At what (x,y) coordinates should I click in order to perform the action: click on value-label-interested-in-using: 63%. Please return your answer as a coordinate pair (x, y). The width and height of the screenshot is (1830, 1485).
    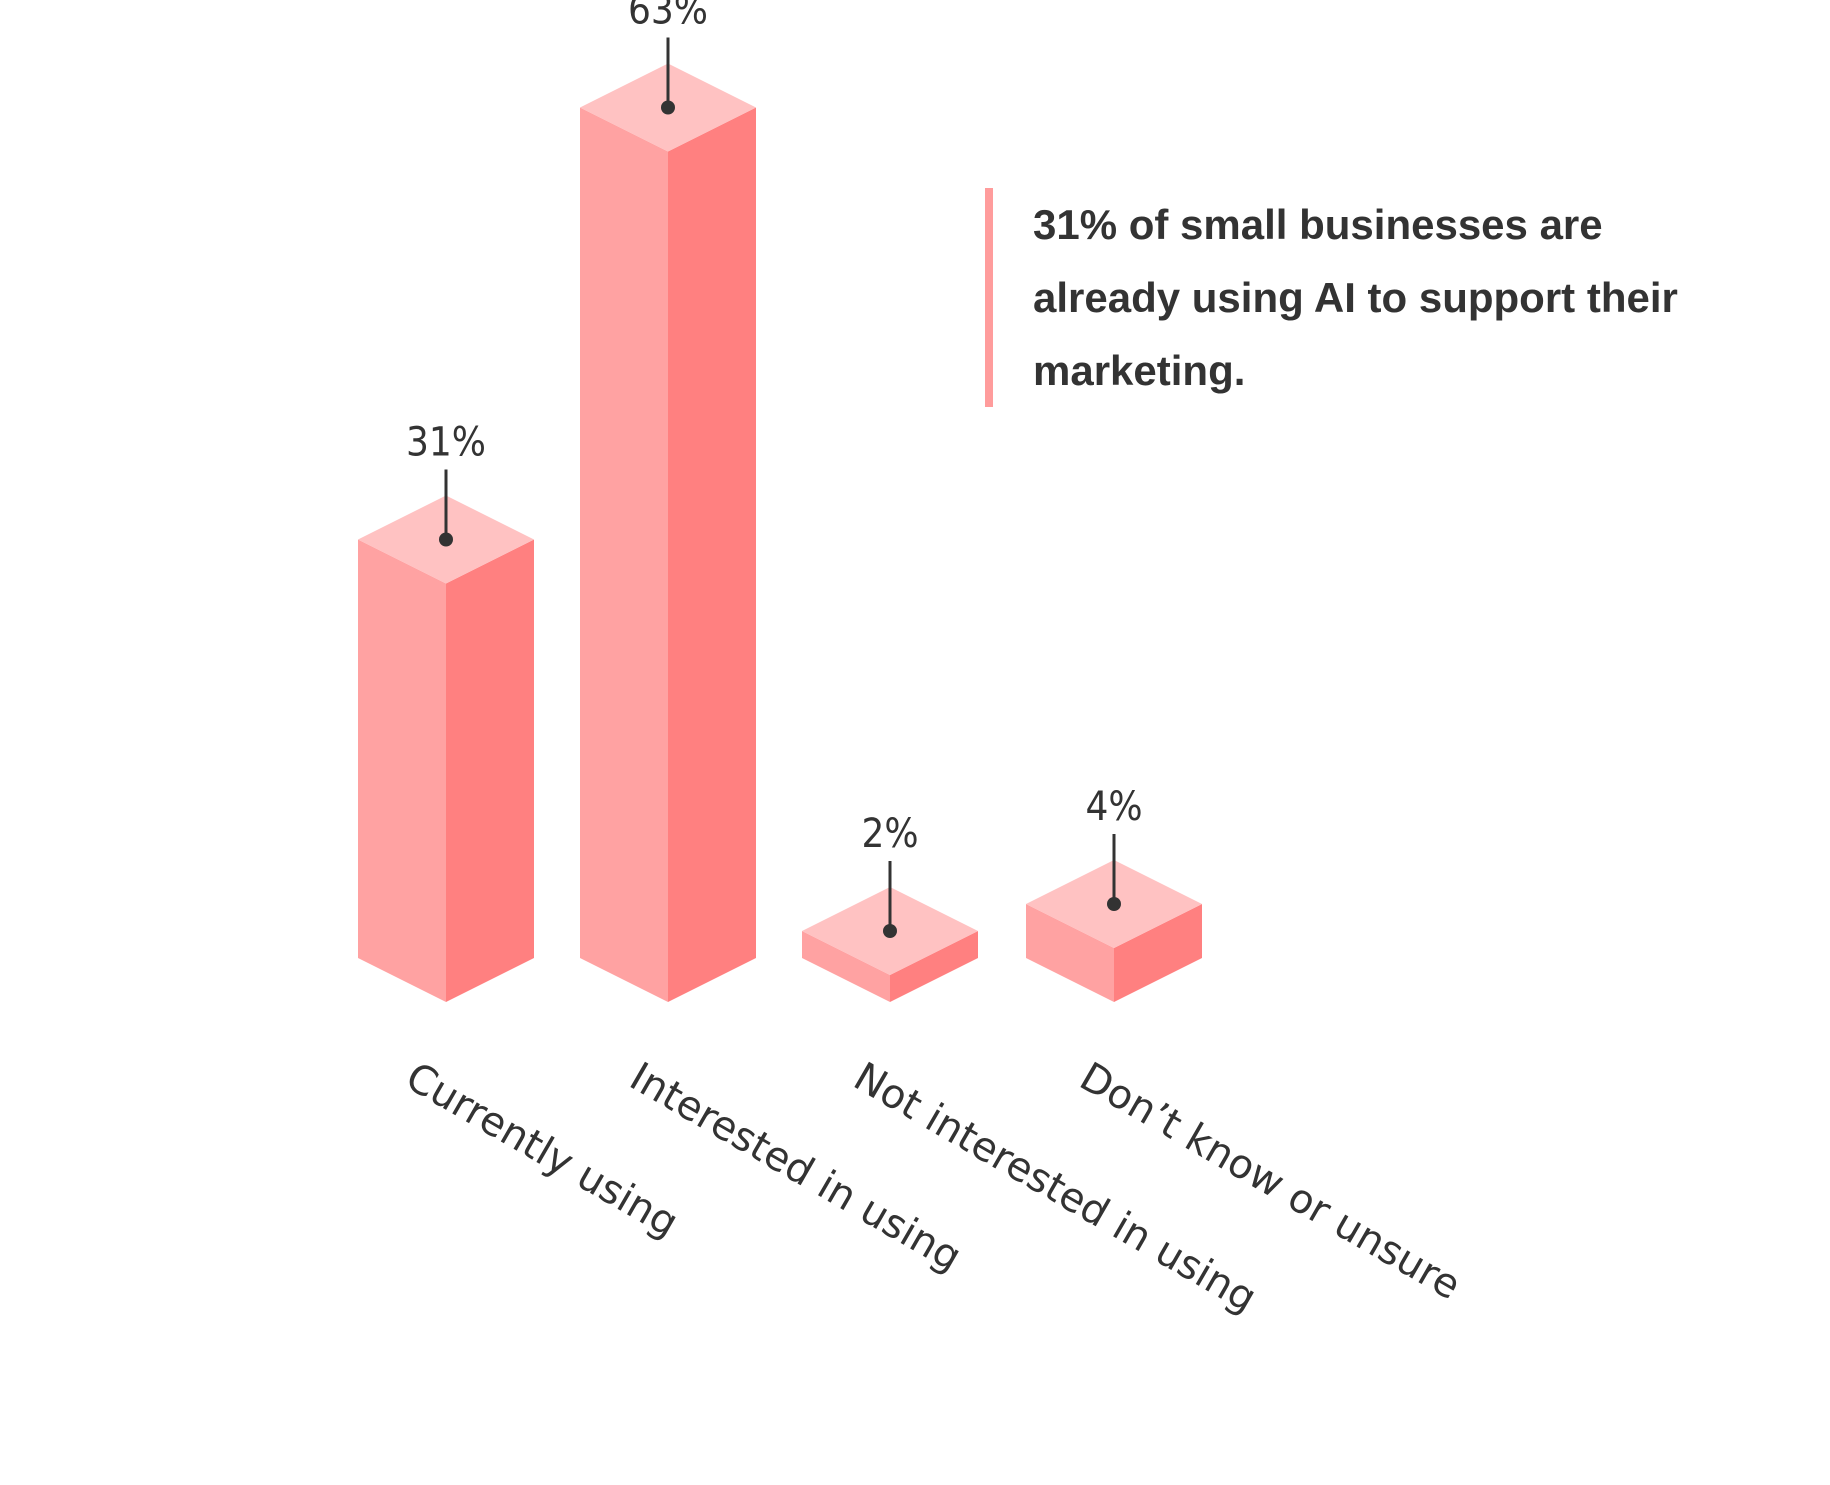
    Looking at the image, I should click on (668, 17).